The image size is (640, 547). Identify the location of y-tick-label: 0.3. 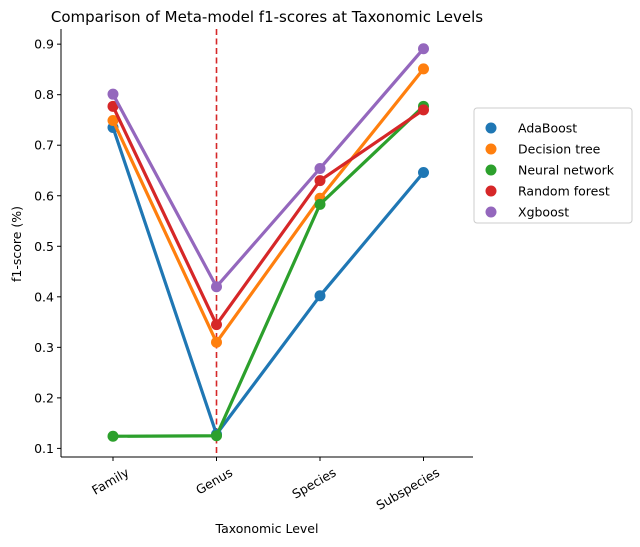
(44, 347).